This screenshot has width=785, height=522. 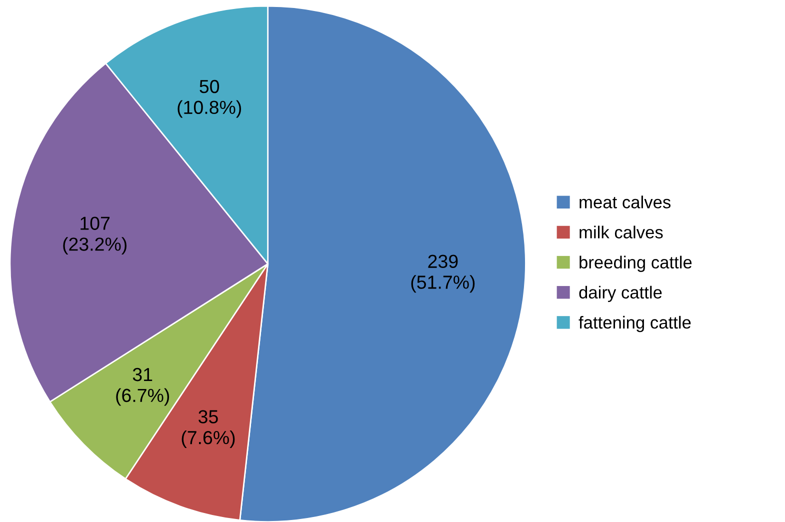 I want to click on legend-label: milk calves, so click(x=621, y=232).